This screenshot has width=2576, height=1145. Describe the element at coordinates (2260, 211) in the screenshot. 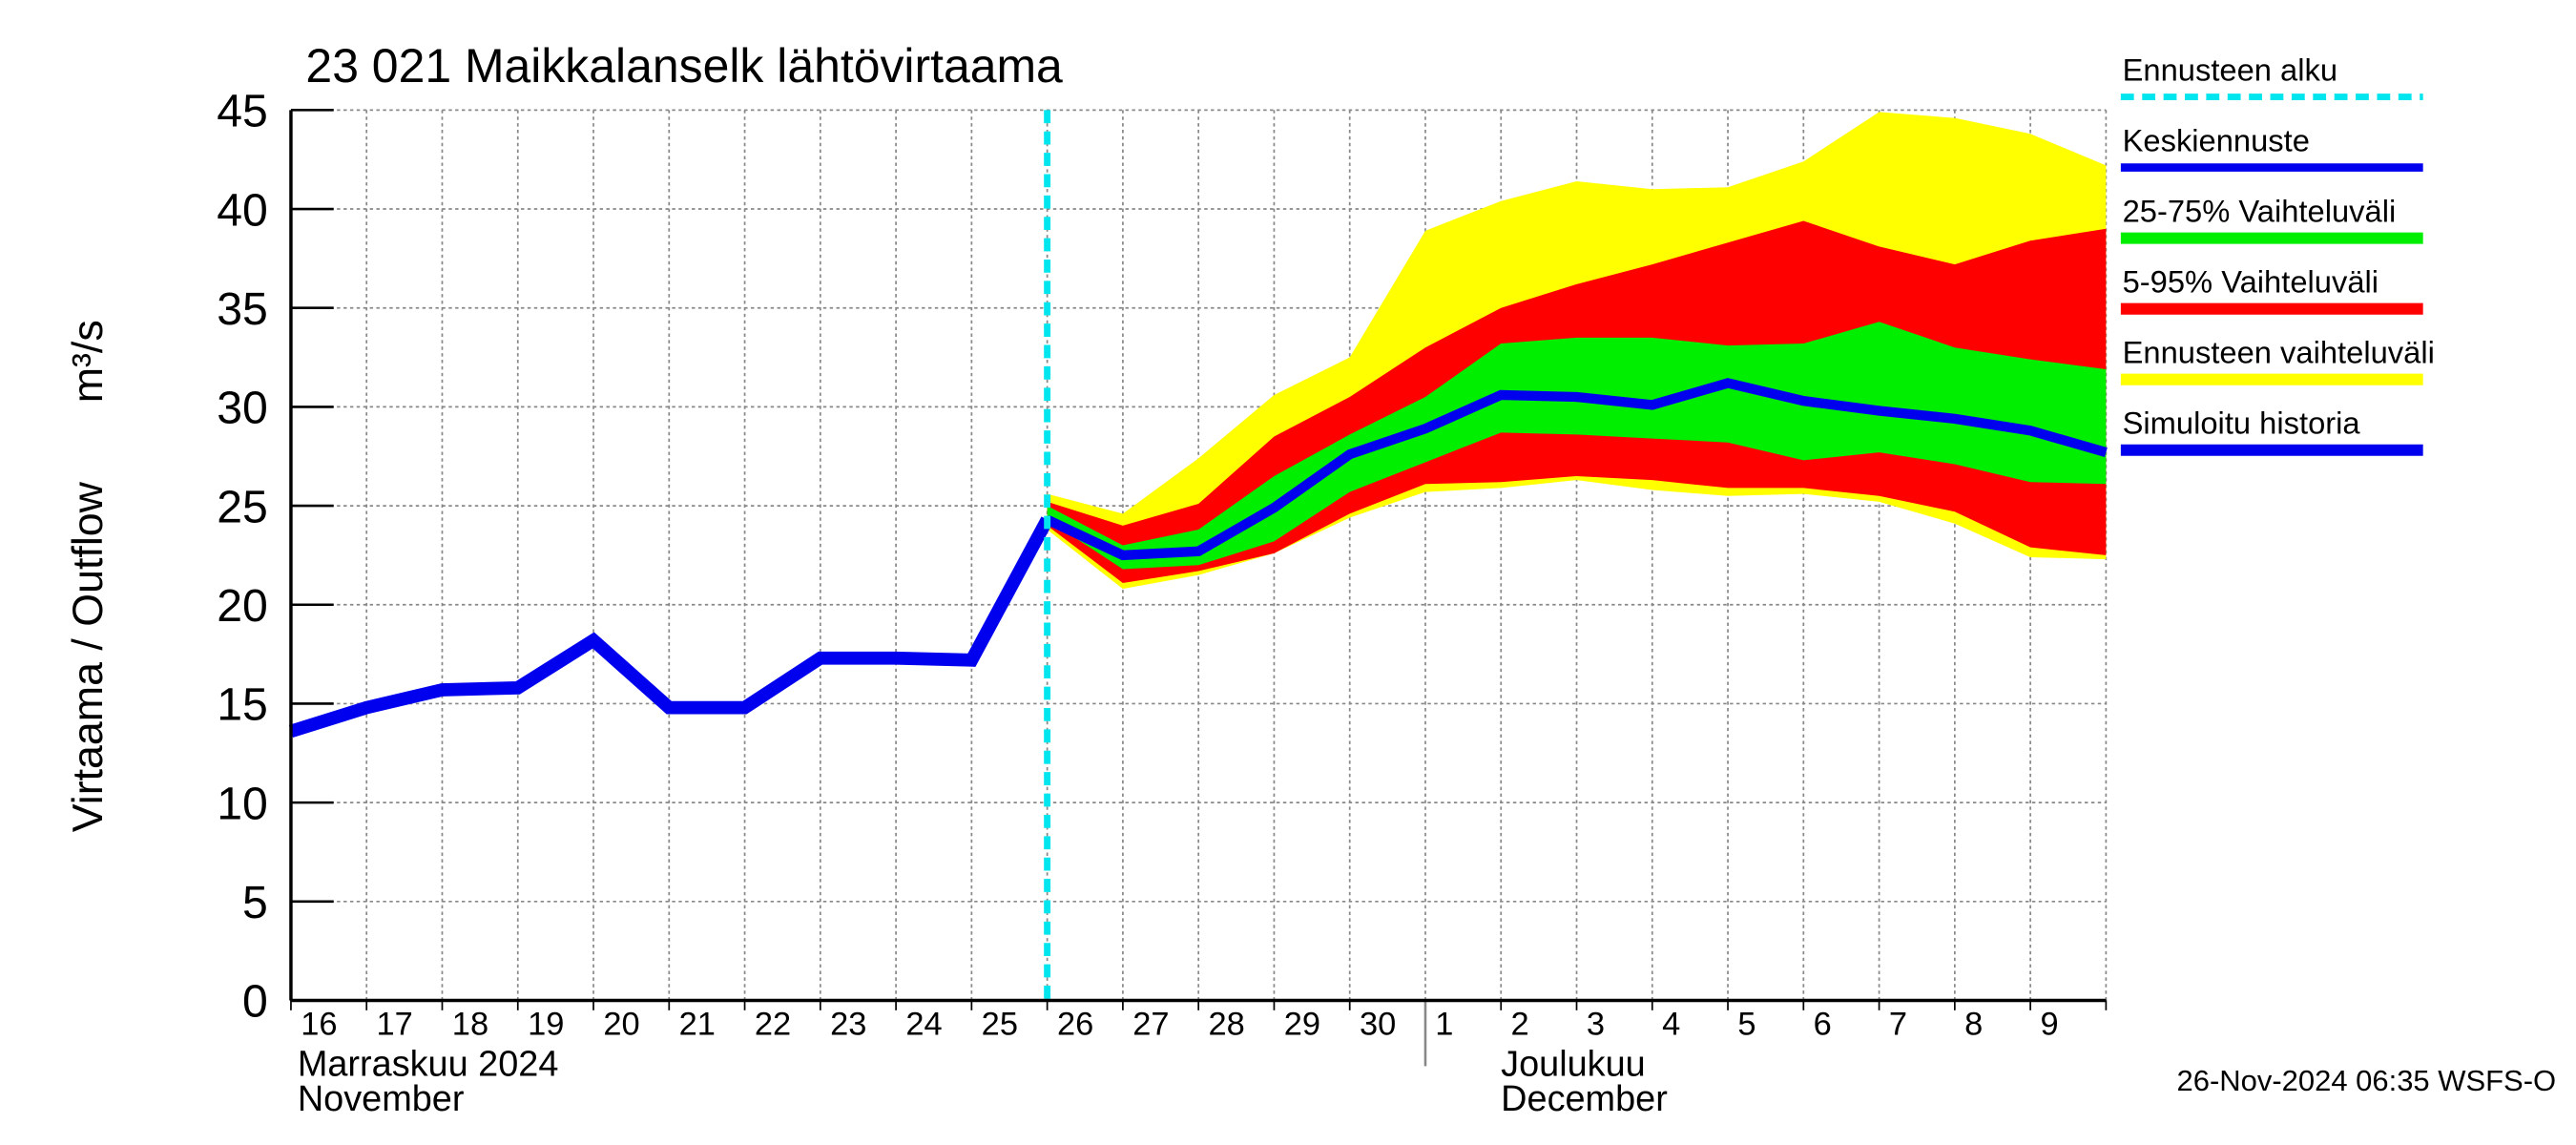

I see `legend-label: 25-75% Vaihteluväli` at that location.